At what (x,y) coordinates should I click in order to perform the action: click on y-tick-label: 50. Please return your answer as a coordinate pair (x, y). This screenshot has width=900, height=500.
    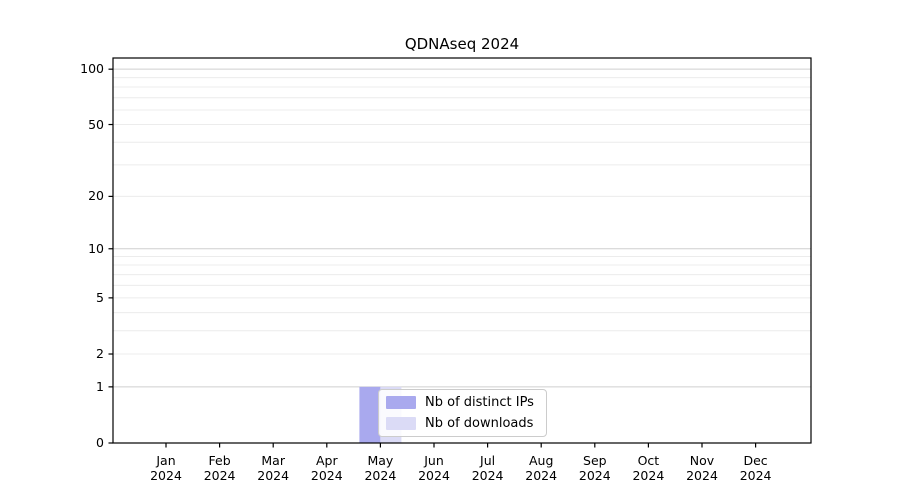
    Looking at the image, I should click on (96, 124).